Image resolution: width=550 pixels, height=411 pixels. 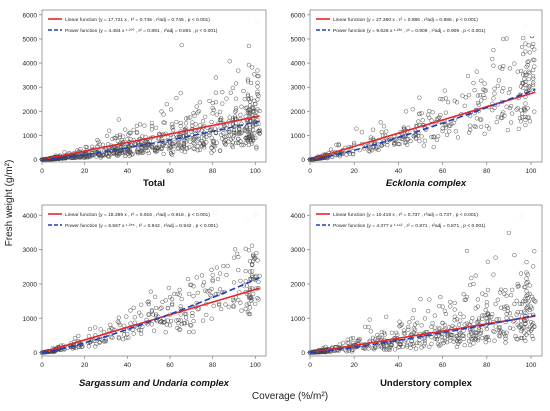 I want to click on x-tick-label: 60, so click(x=443, y=171).